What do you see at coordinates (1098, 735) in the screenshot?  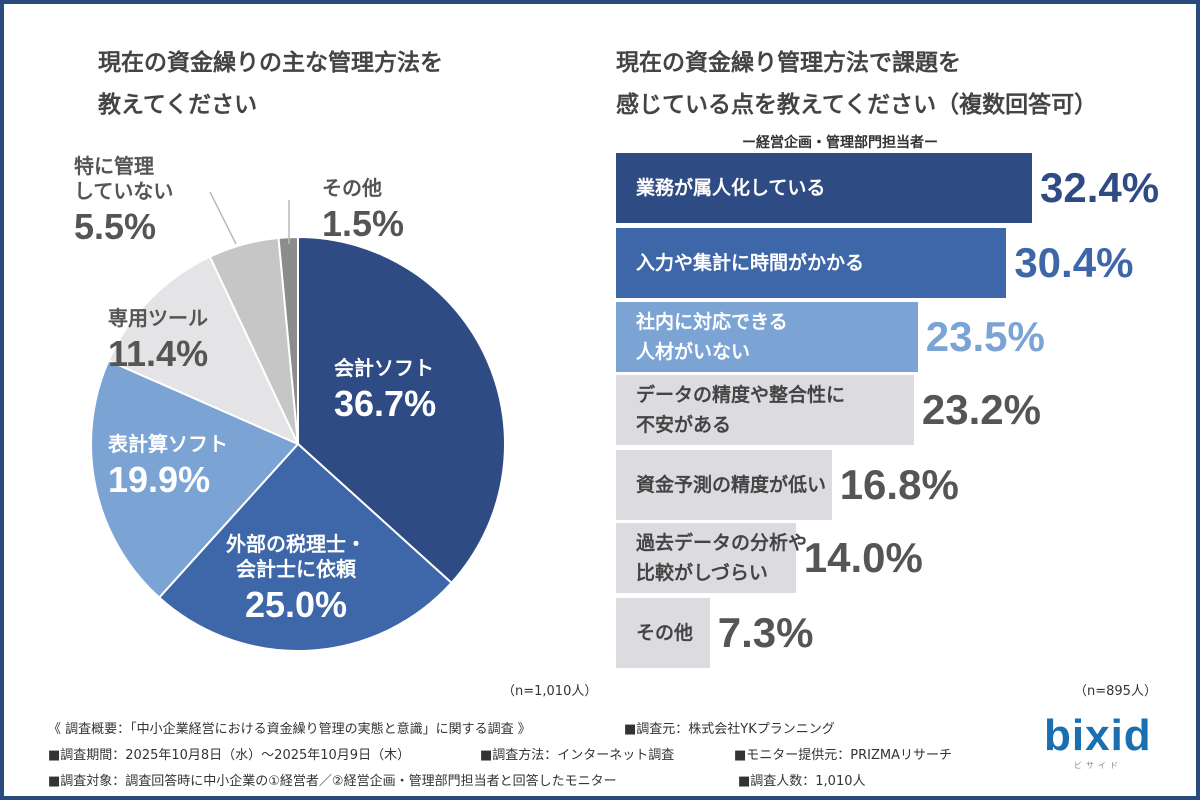 I see `logo-text: bixid` at bounding box center [1098, 735].